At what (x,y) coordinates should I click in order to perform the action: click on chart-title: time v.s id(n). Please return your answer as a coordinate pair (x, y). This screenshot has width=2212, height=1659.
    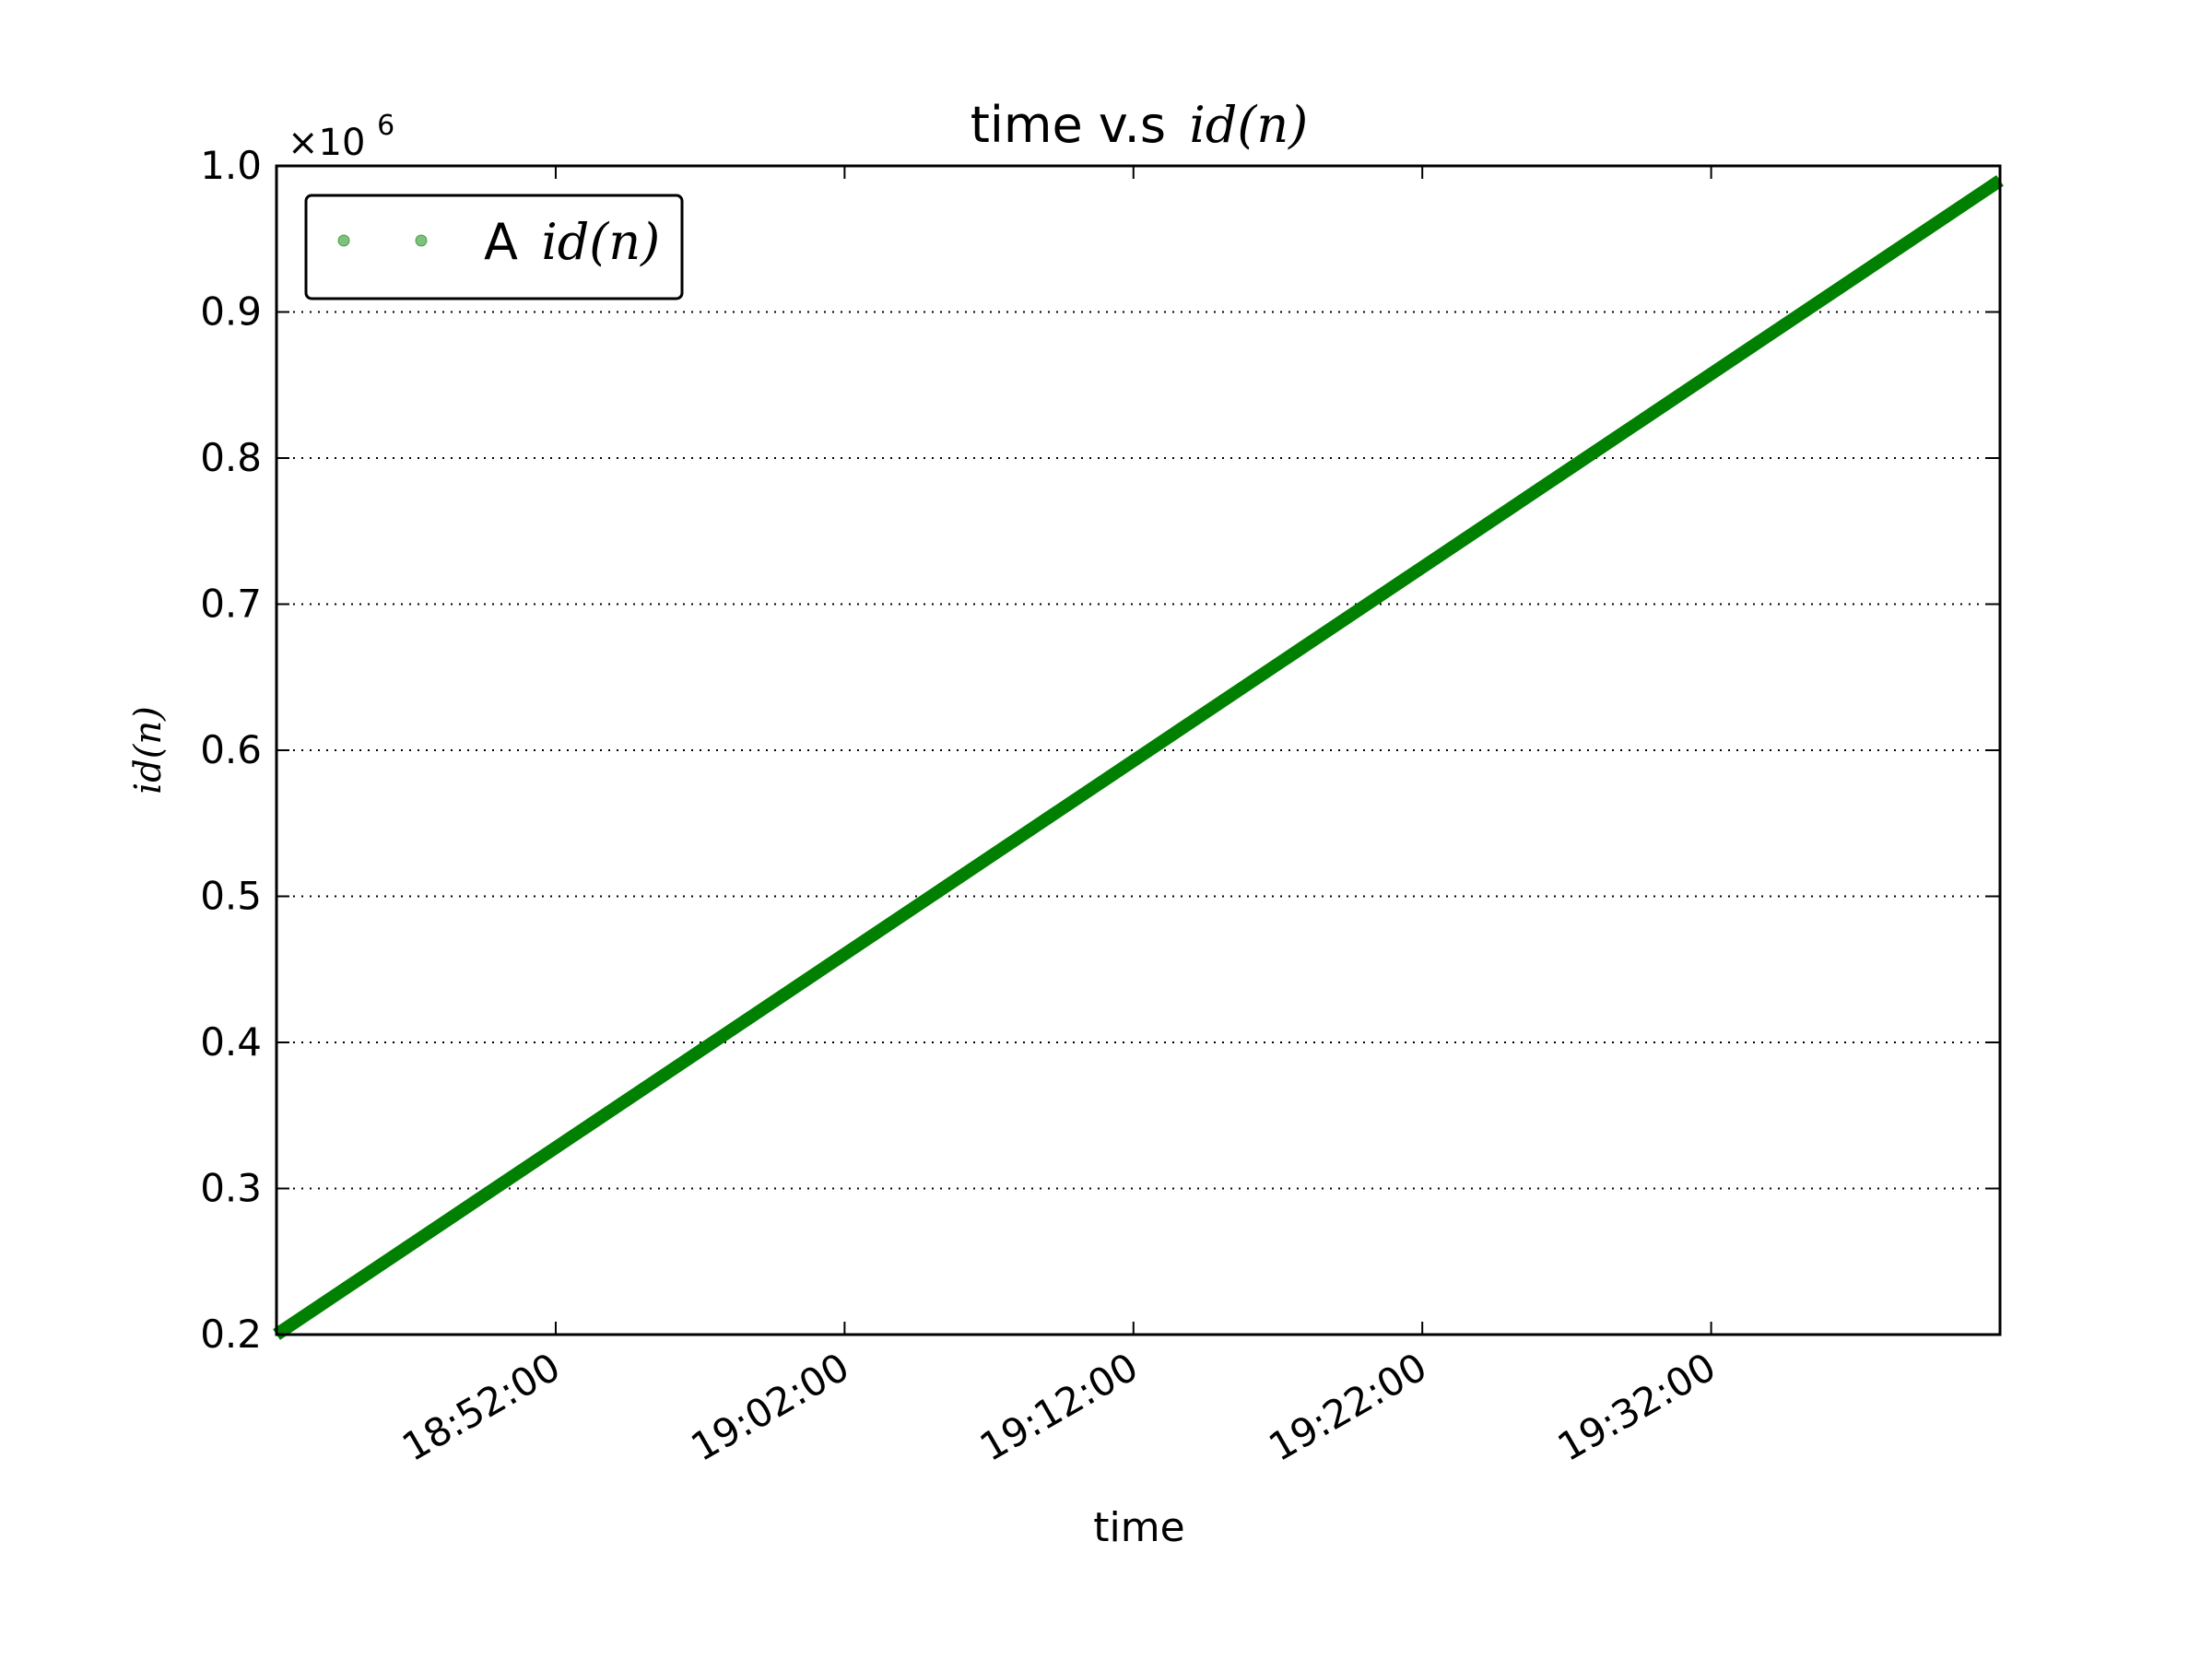
    Looking at the image, I should click on (1140, 125).